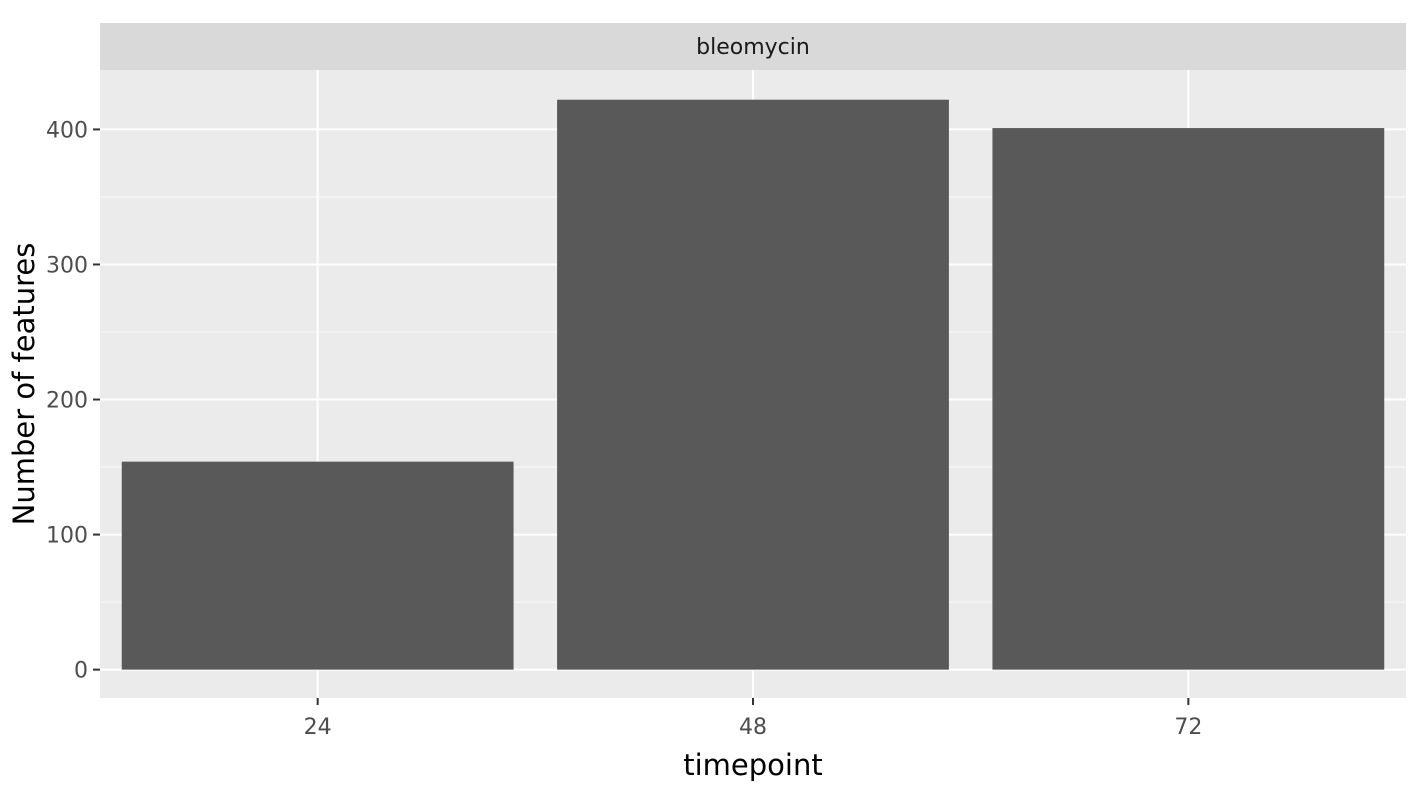 The image size is (1424, 802). What do you see at coordinates (1188, 727) in the screenshot?
I see `x-tick-label: 72` at bounding box center [1188, 727].